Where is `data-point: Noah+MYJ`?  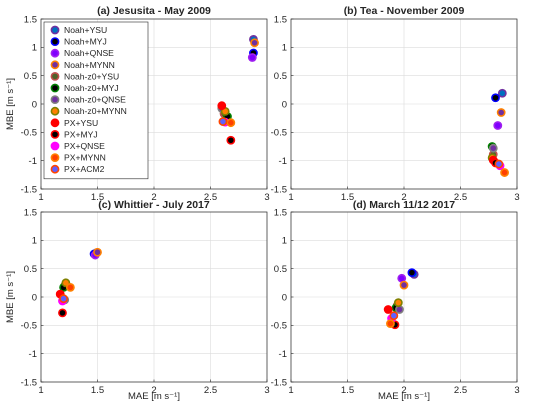
data-point: Noah+MYJ is located at coordinates (495, 98).